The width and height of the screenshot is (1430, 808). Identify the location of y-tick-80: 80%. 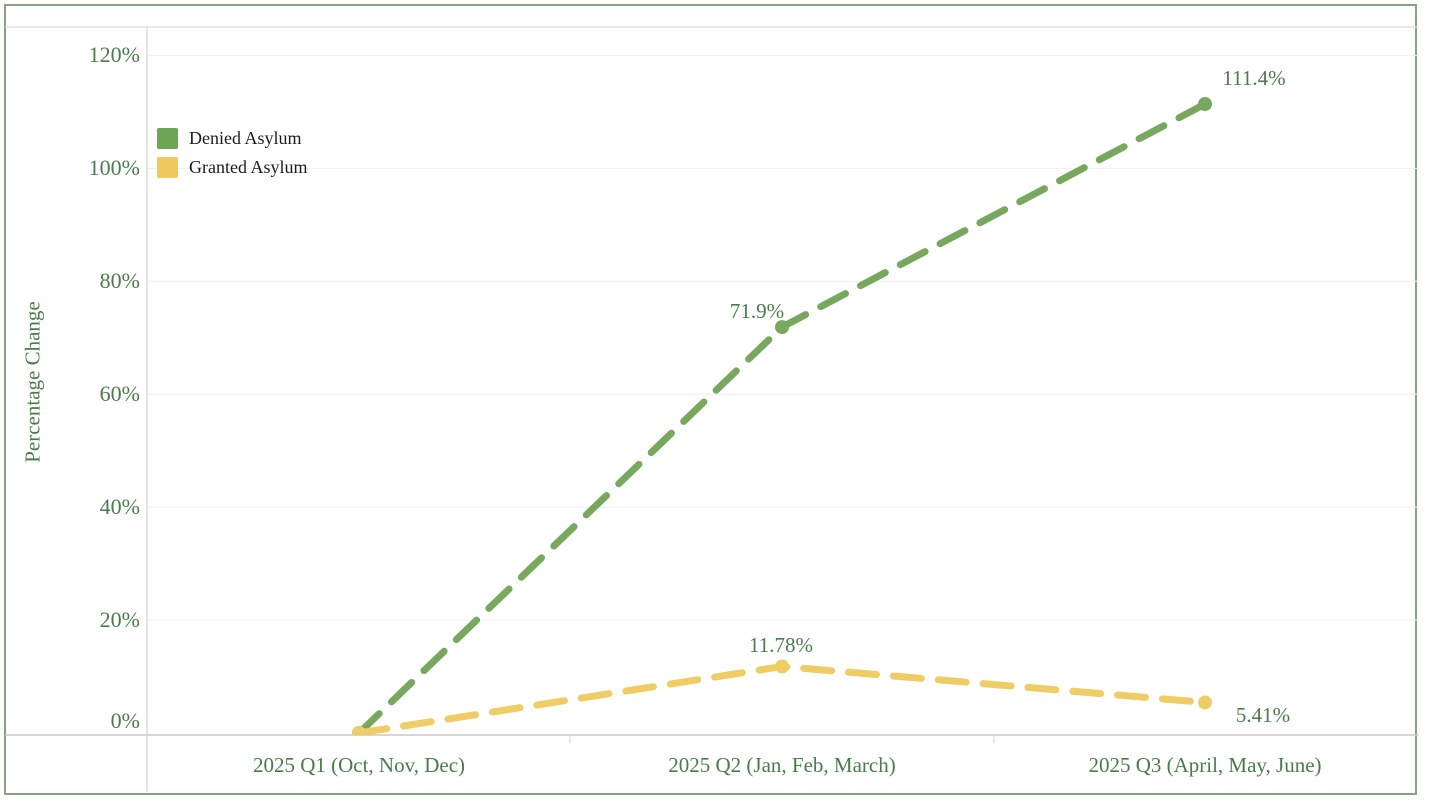
(119, 280).